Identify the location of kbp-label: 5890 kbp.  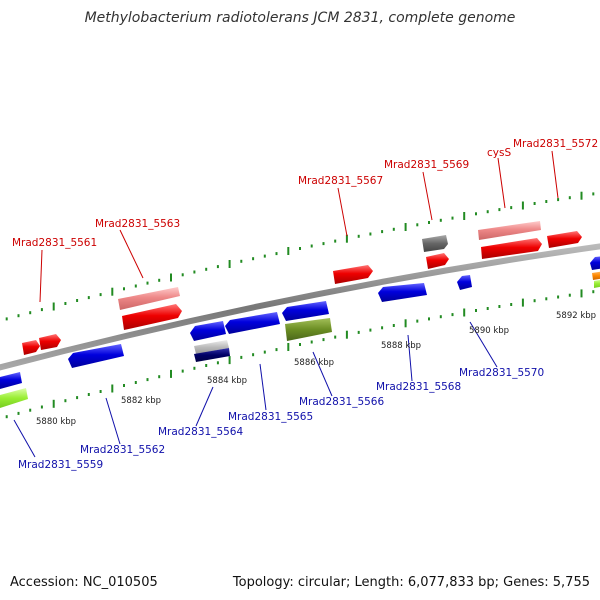
(489, 331).